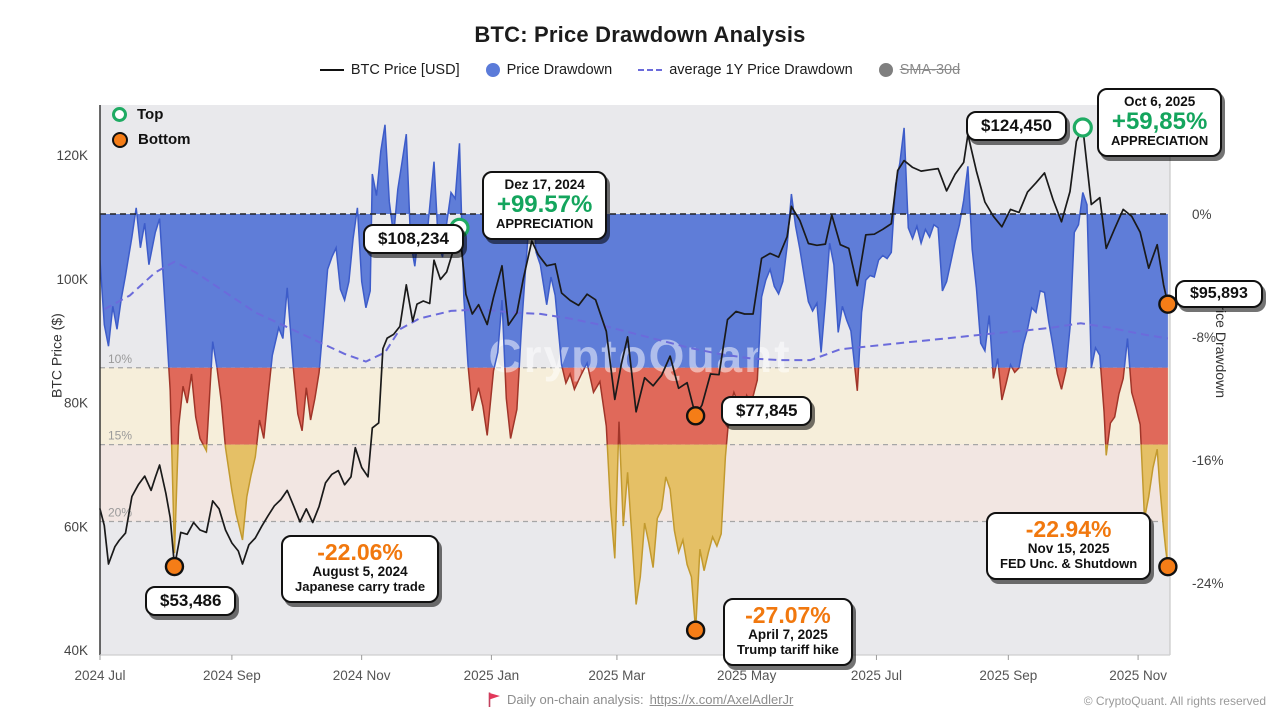 This screenshot has height=720, width=1280. I want to click on drawdown-axis-title: Price Drawdown, so click(1221, 347).